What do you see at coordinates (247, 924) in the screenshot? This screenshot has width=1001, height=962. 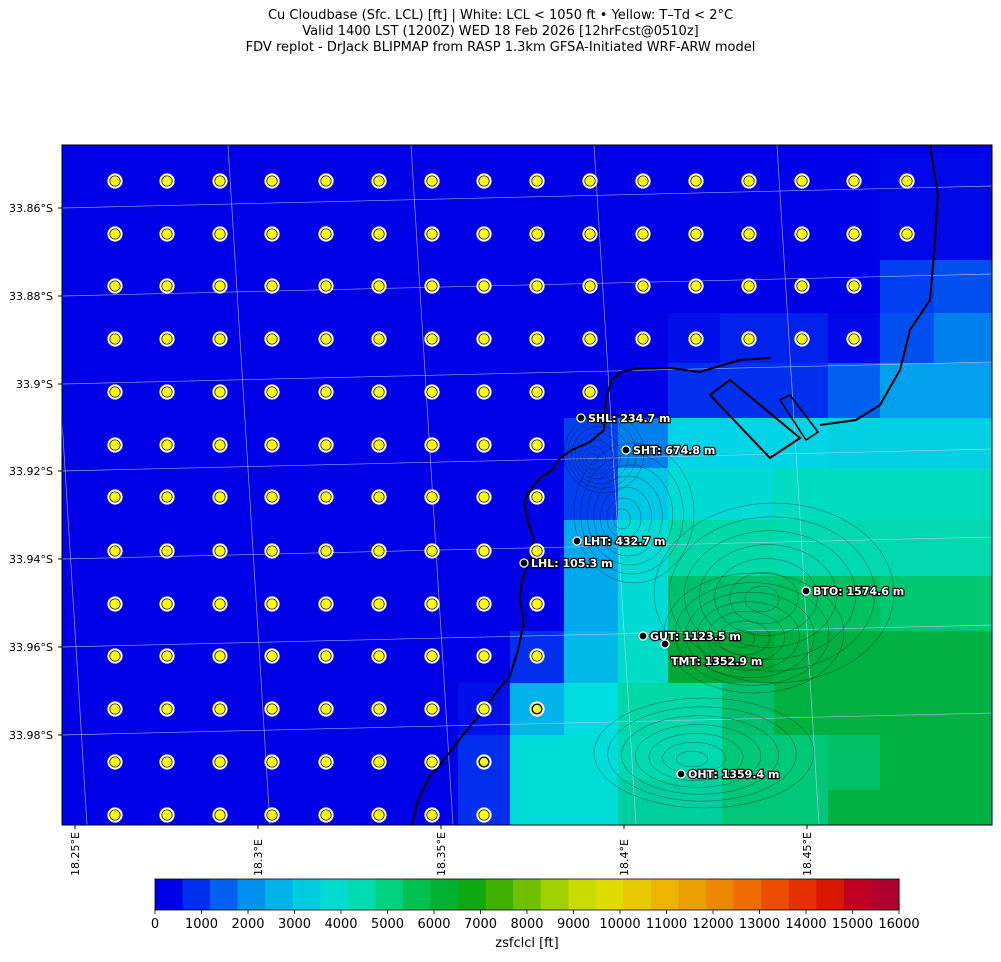 I see `colorbar-tick-label: 2000` at bounding box center [247, 924].